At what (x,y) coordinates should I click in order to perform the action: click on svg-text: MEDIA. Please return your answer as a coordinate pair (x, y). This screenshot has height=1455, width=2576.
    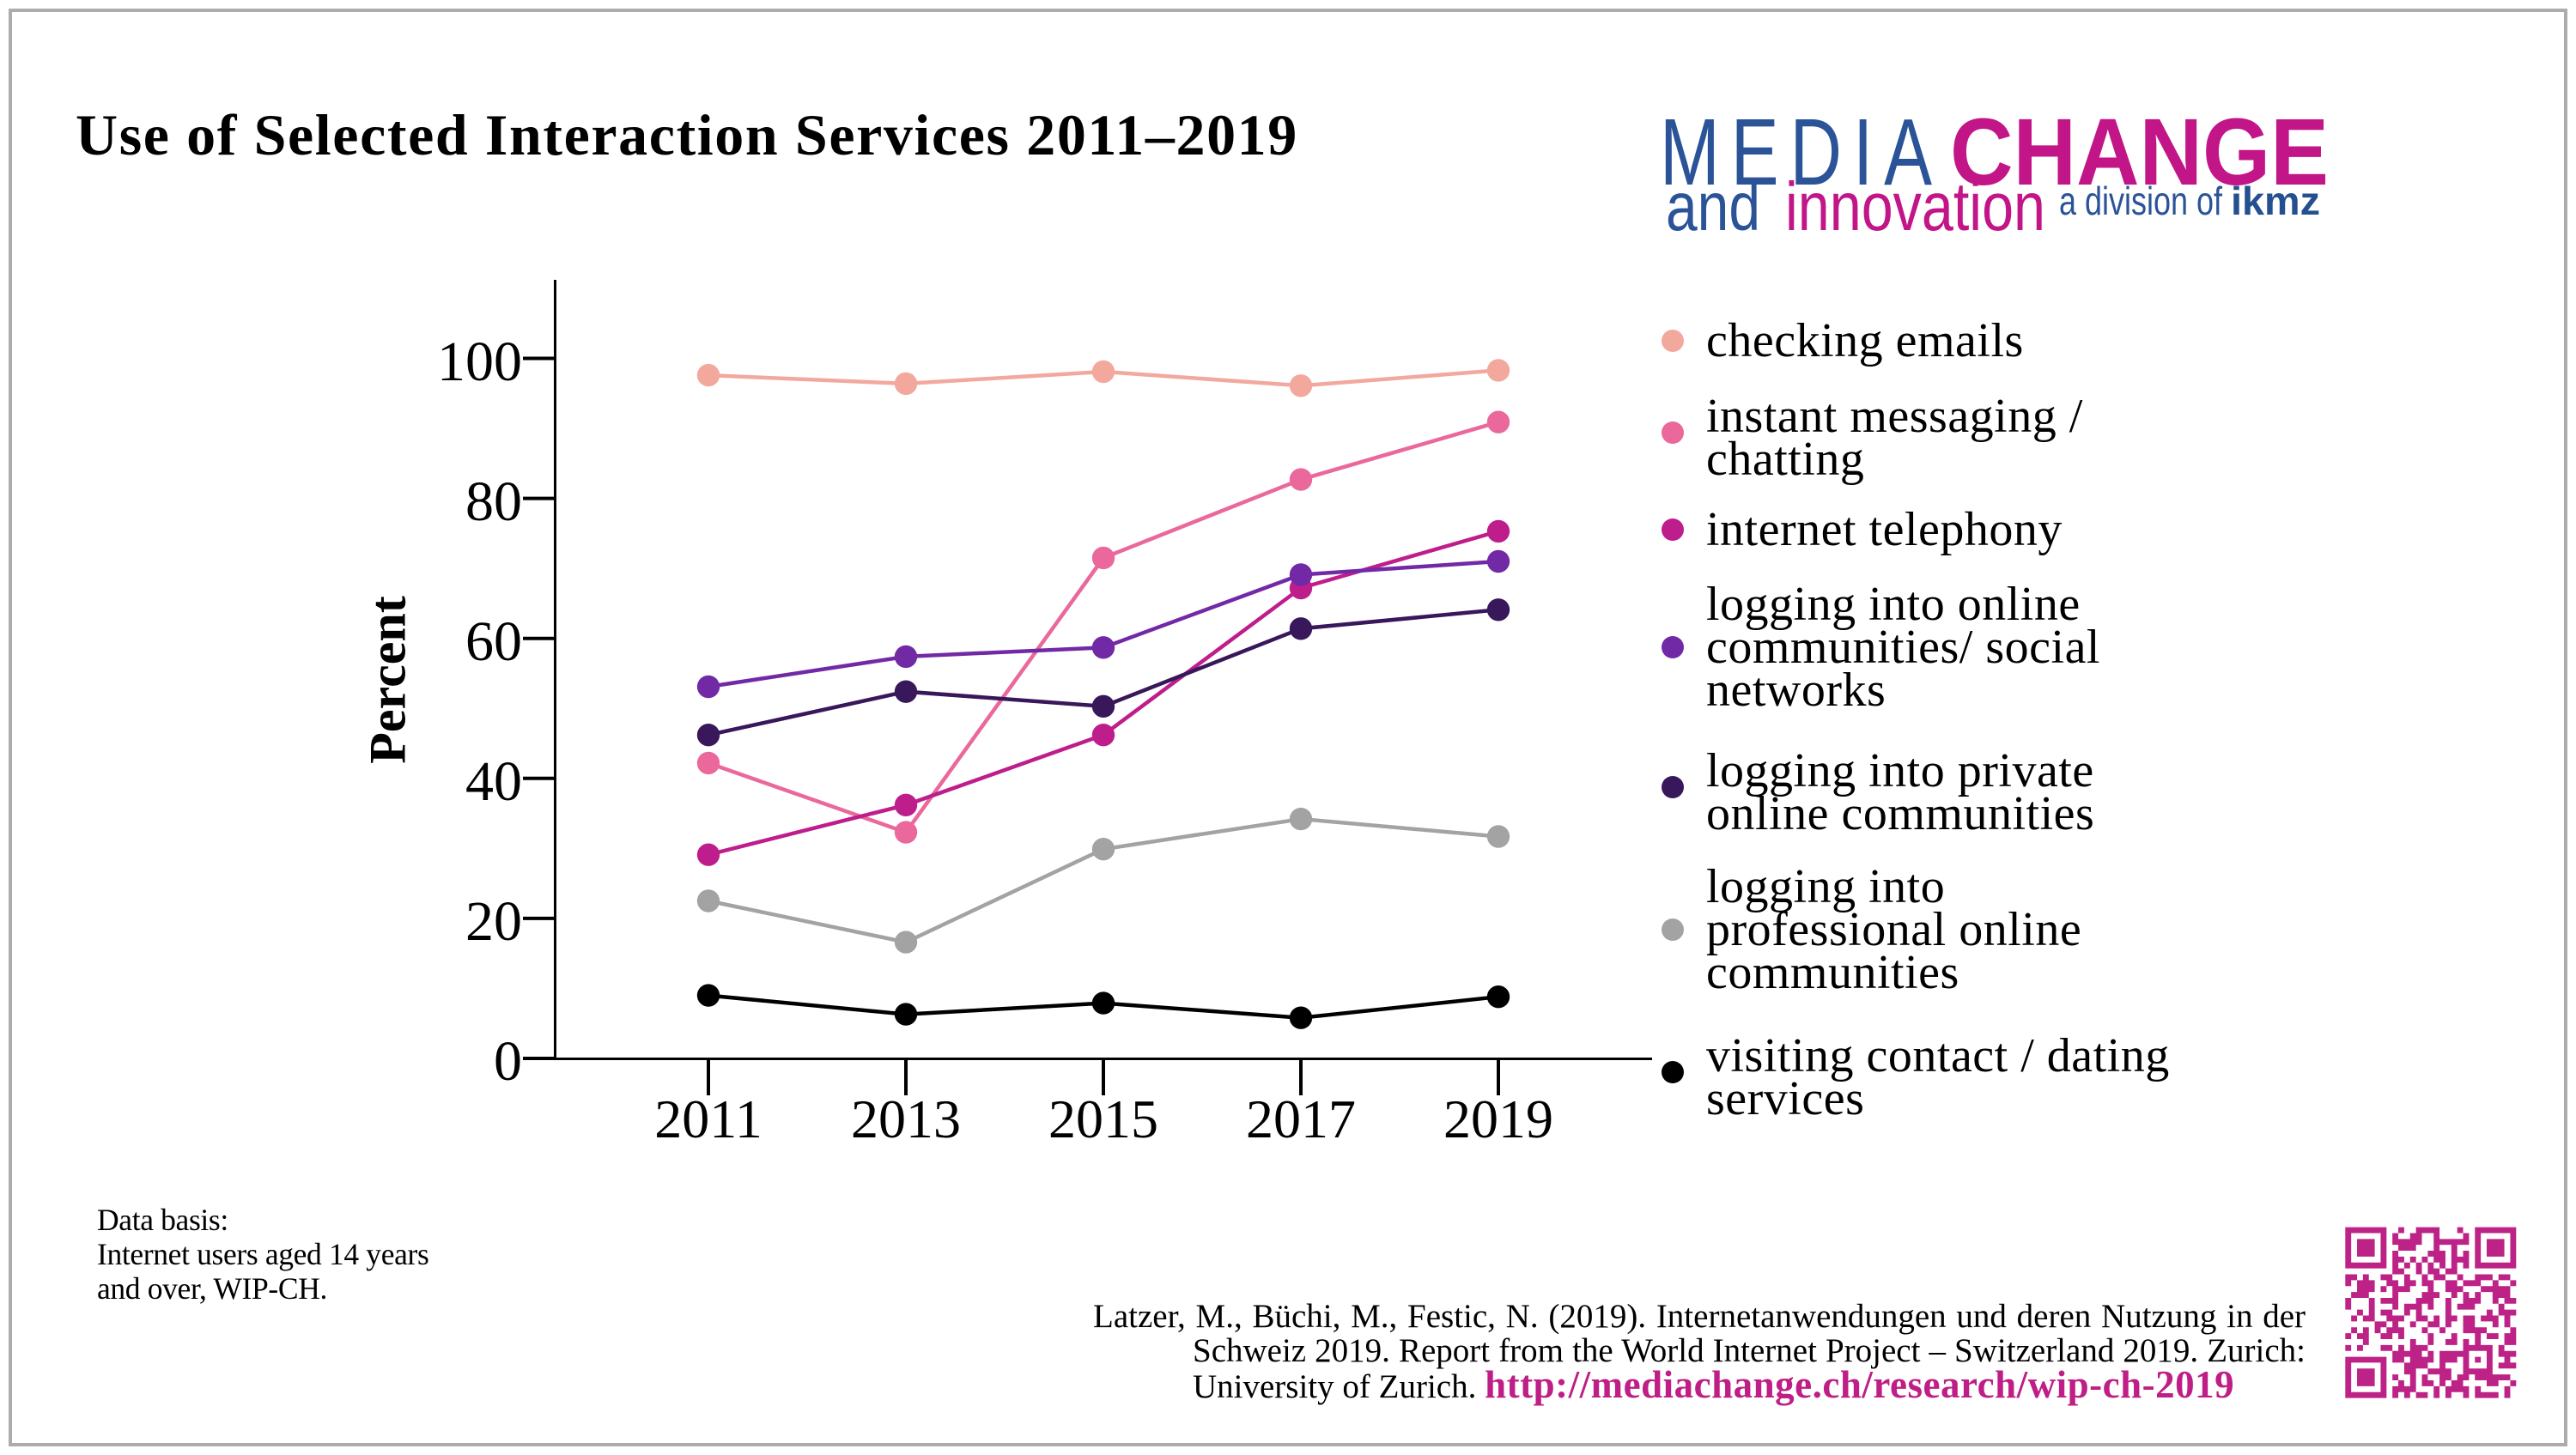
    Looking at the image, I should click on (1801, 153).